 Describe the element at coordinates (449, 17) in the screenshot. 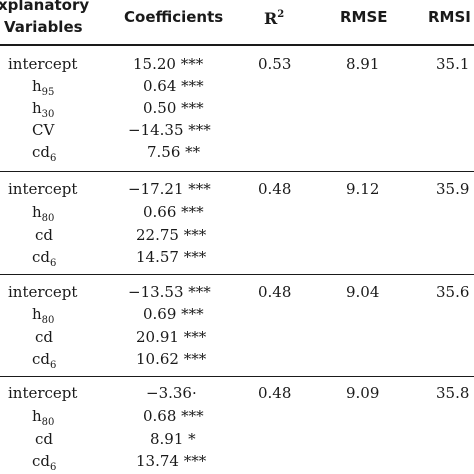

I see `header-rmse-cut: RMSI` at that location.